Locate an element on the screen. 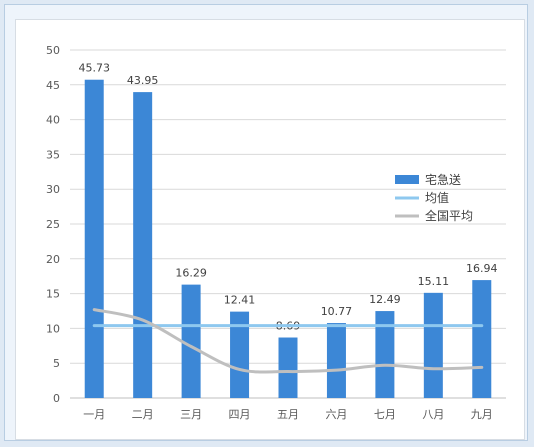 The width and height of the screenshot is (534, 447). x-tick-label: 九月 is located at coordinates (482, 414).